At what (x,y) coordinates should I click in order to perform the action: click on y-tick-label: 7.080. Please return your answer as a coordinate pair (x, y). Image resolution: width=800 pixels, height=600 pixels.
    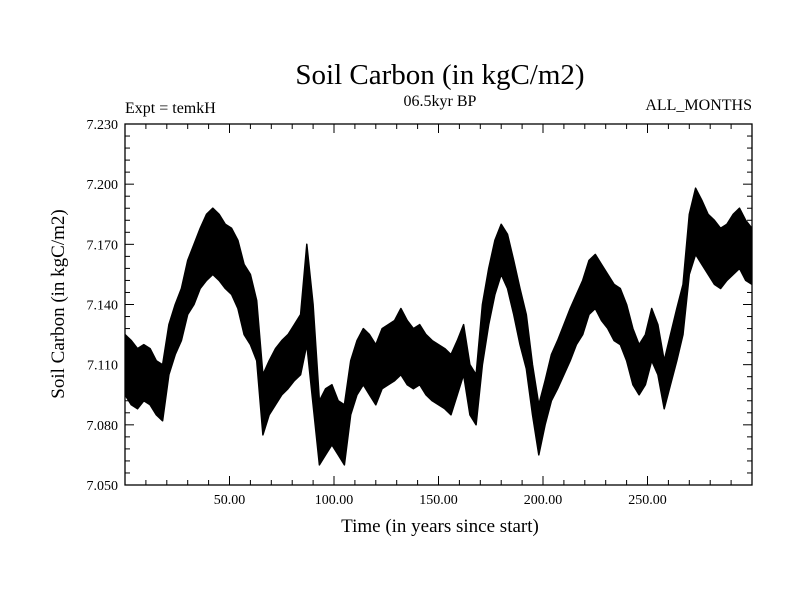
    Looking at the image, I should click on (103, 426).